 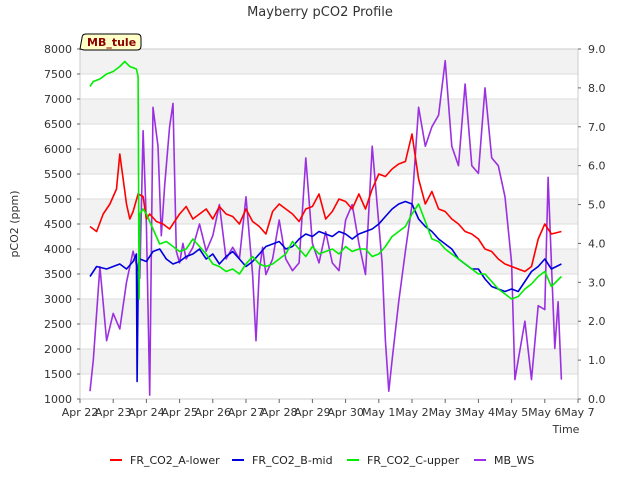 I want to click on site-label-box: MB_tule, so click(x=110, y=42).